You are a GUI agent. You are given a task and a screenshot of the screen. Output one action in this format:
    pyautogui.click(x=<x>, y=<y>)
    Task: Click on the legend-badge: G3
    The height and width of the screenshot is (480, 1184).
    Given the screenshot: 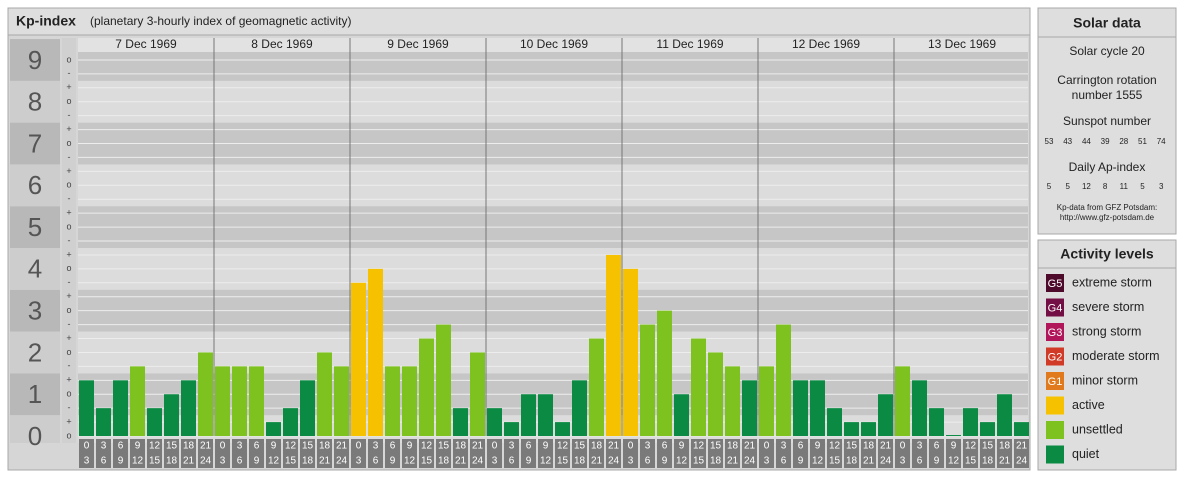 What is the action you would take?
    pyautogui.click(x=1055, y=333)
    